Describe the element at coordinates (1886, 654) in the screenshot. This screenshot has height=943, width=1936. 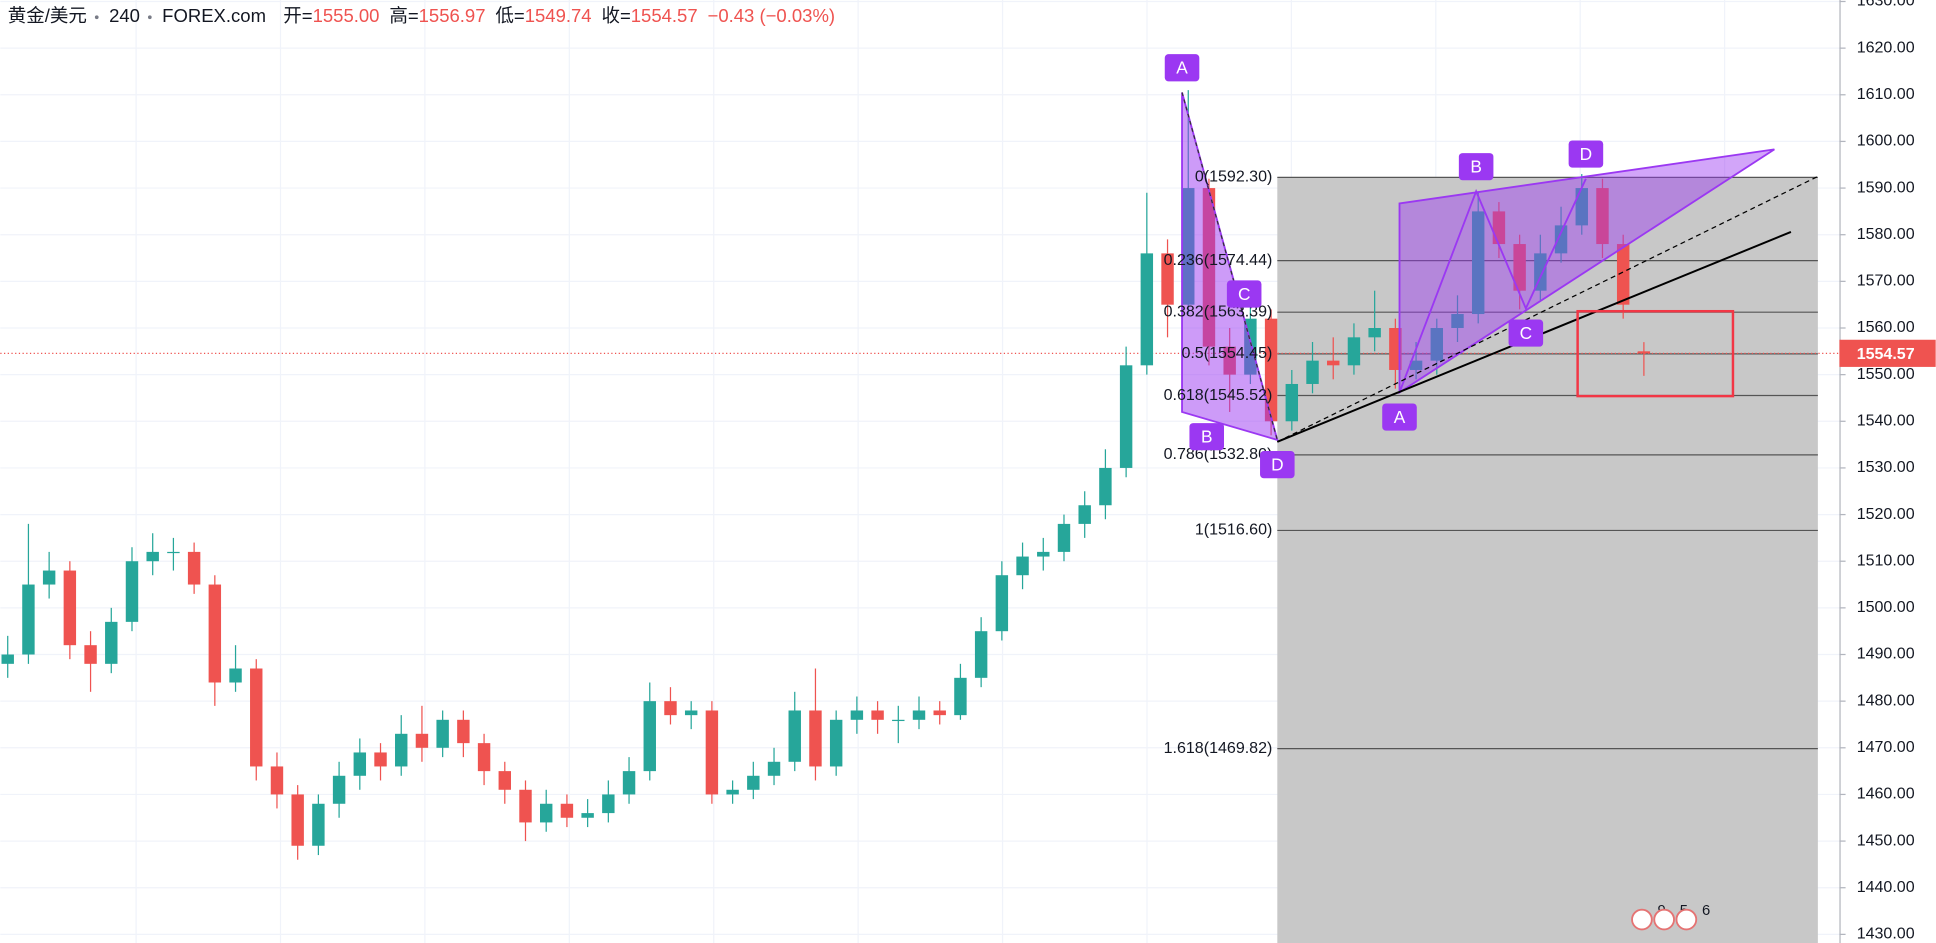
I see `y-tick-label: 1490.00` at that location.